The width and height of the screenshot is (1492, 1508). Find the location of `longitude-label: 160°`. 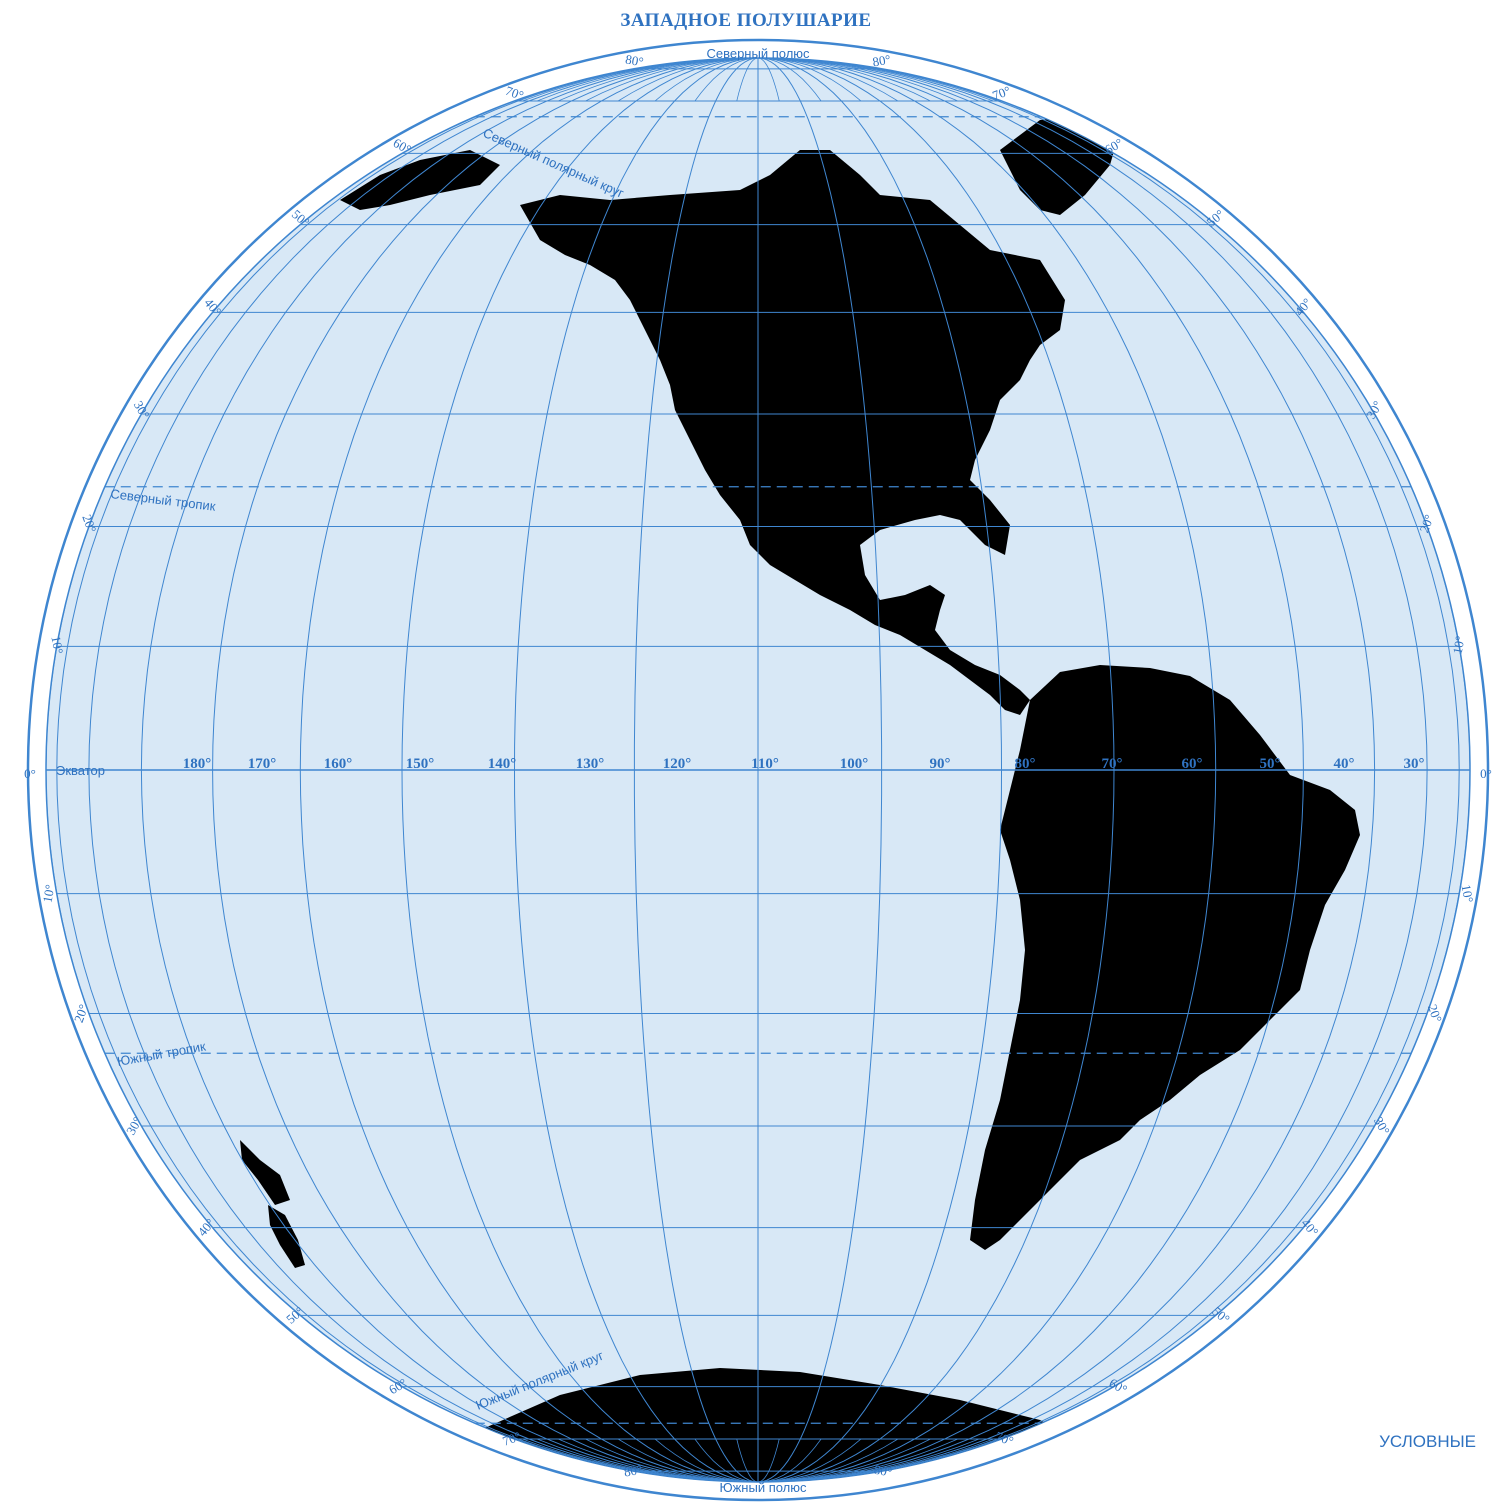

longitude-label: 160° is located at coordinates (338, 764).